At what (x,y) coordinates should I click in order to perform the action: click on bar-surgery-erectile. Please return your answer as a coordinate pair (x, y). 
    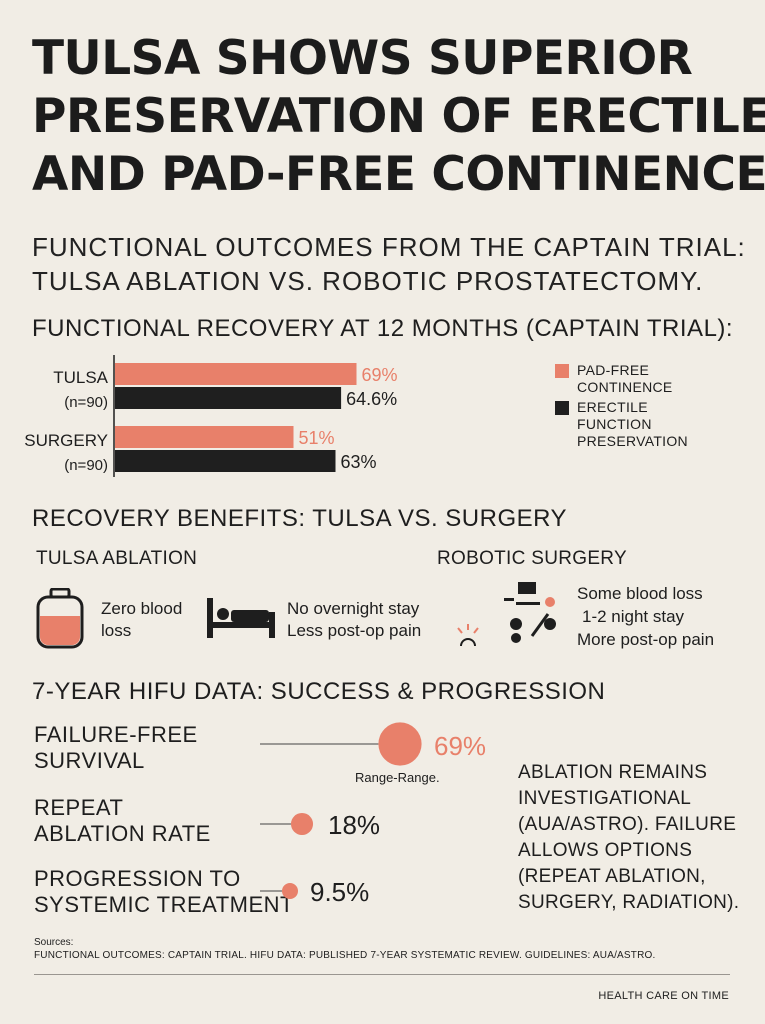
    Looking at the image, I should click on (225, 461).